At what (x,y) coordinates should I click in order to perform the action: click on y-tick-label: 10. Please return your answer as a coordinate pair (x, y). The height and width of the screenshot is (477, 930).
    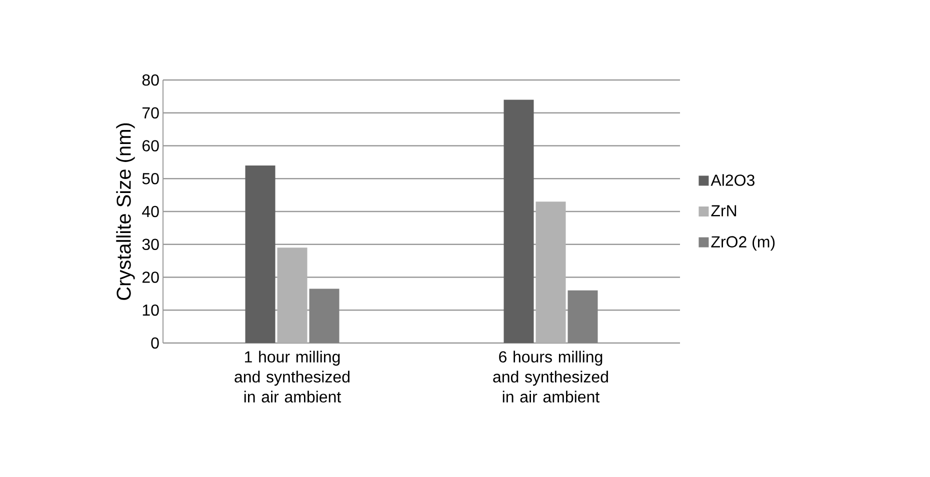
    Looking at the image, I should click on (150, 310).